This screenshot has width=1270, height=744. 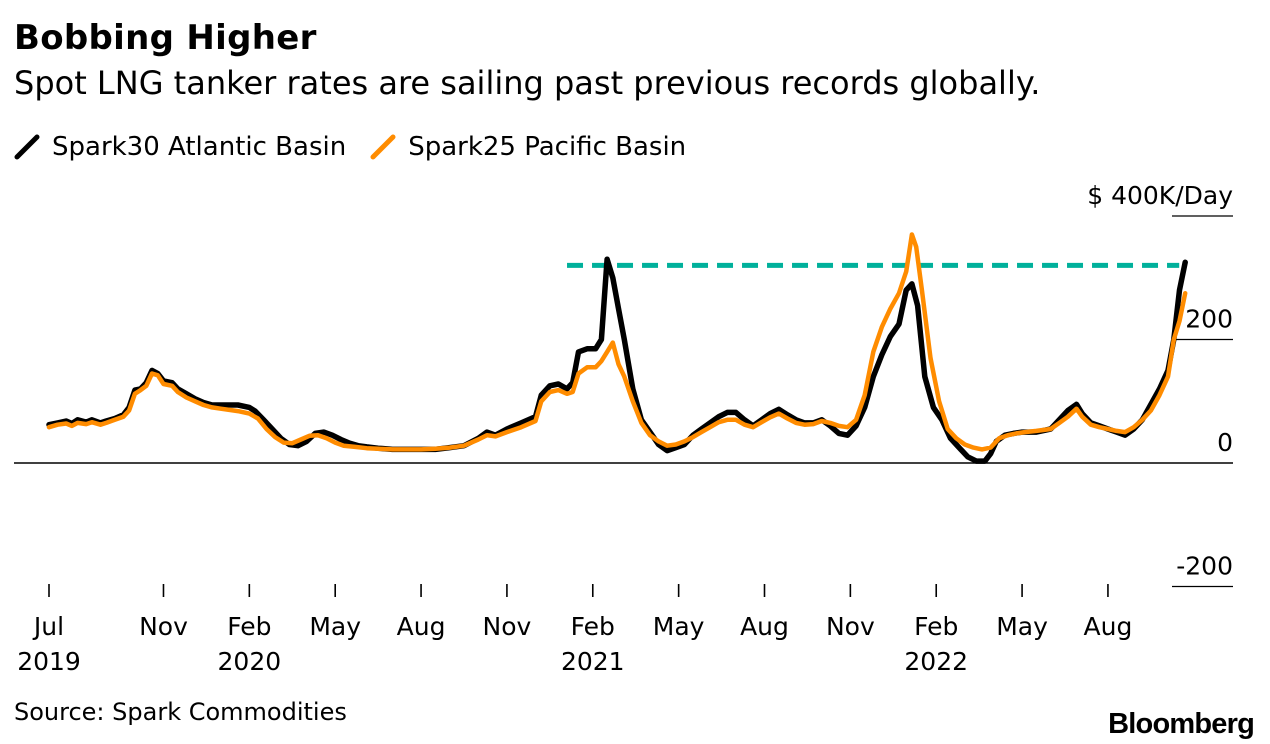 I want to click on legend-swatch-pacific, so click(x=383, y=147).